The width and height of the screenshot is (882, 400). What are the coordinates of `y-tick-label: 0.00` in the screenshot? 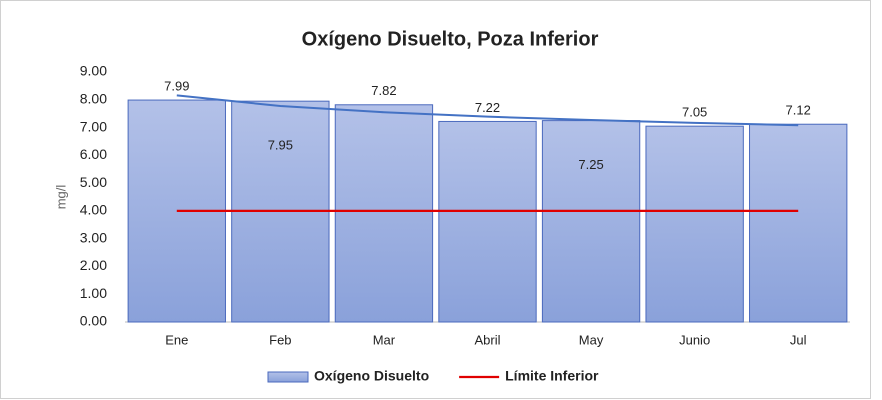 It's located at (93, 321).